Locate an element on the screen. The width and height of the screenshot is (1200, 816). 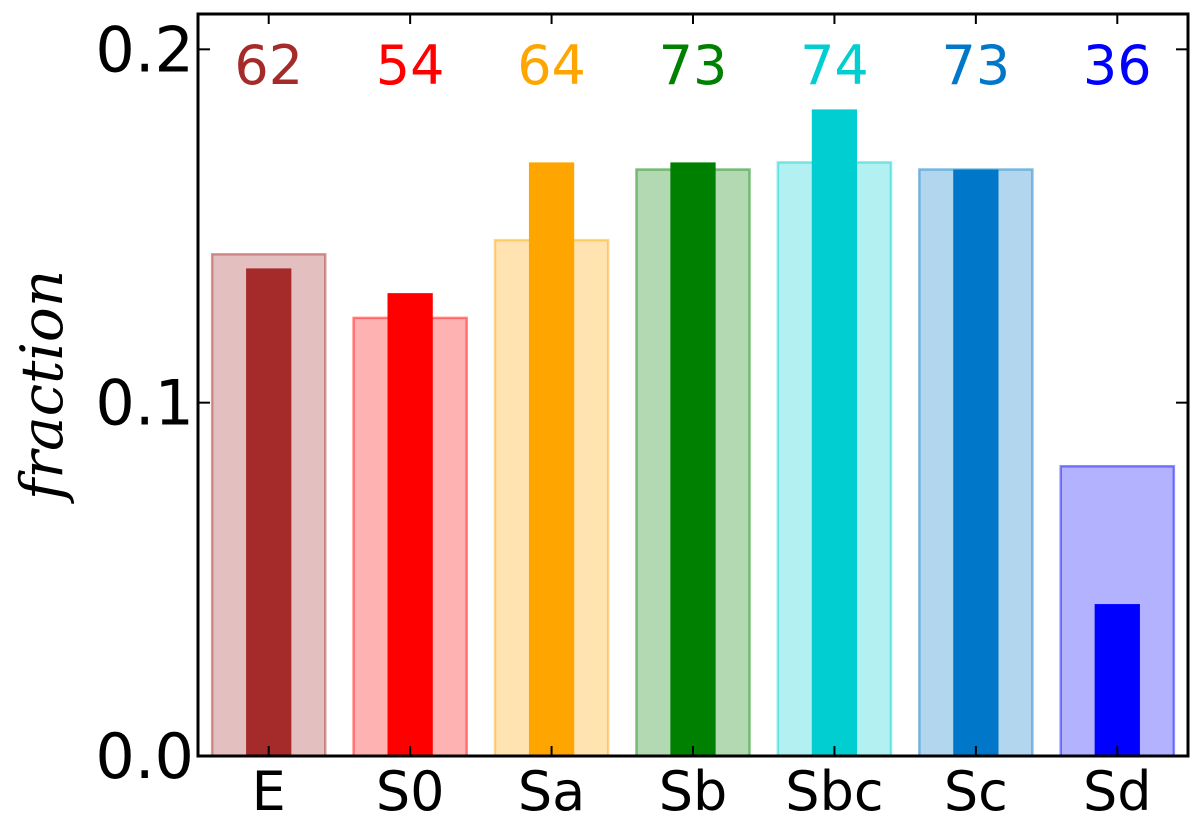
bar-narrow-sb is located at coordinates (693, 459).